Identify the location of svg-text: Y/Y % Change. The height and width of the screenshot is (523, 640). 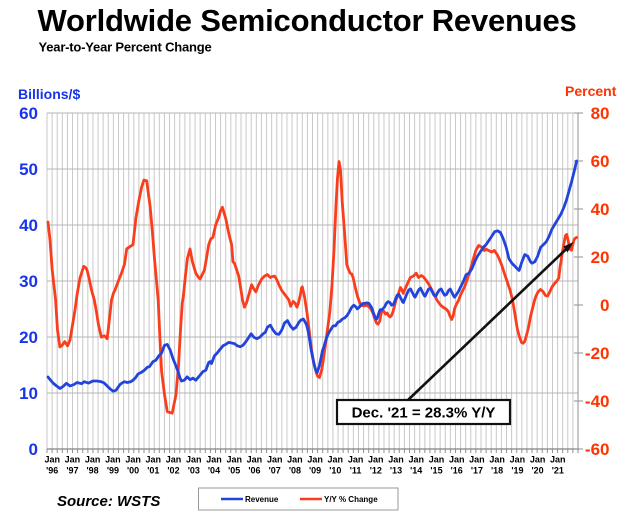
(351, 499).